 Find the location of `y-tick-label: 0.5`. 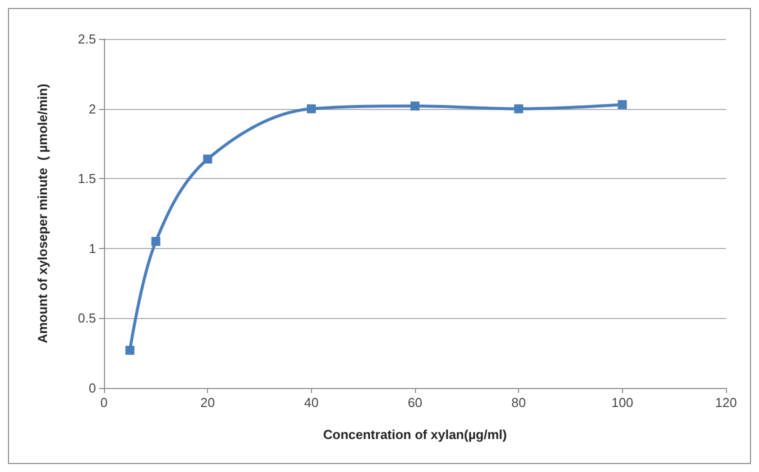

y-tick-label: 0.5 is located at coordinates (87, 318).